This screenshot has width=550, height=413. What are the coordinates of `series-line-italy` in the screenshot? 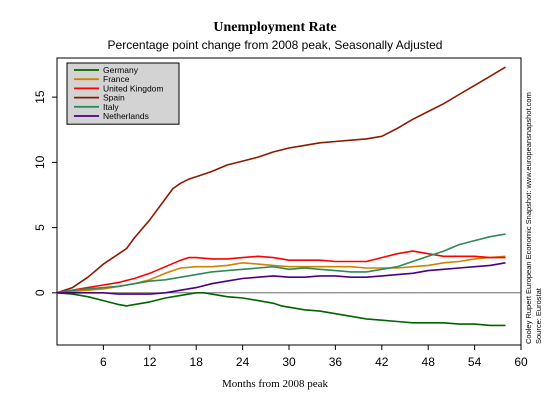 It's located at (281, 263).